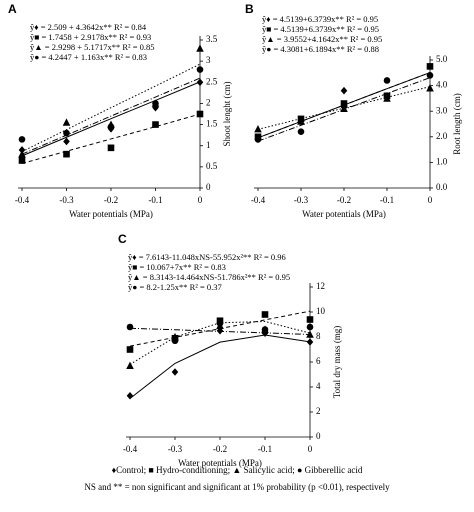 The image size is (474, 512). What do you see at coordinates (322, 39) in the screenshot?
I see `equation: ŷ▲ = 3.9552+4.1642x** R² = 0.95` at bounding box center [322, 39].